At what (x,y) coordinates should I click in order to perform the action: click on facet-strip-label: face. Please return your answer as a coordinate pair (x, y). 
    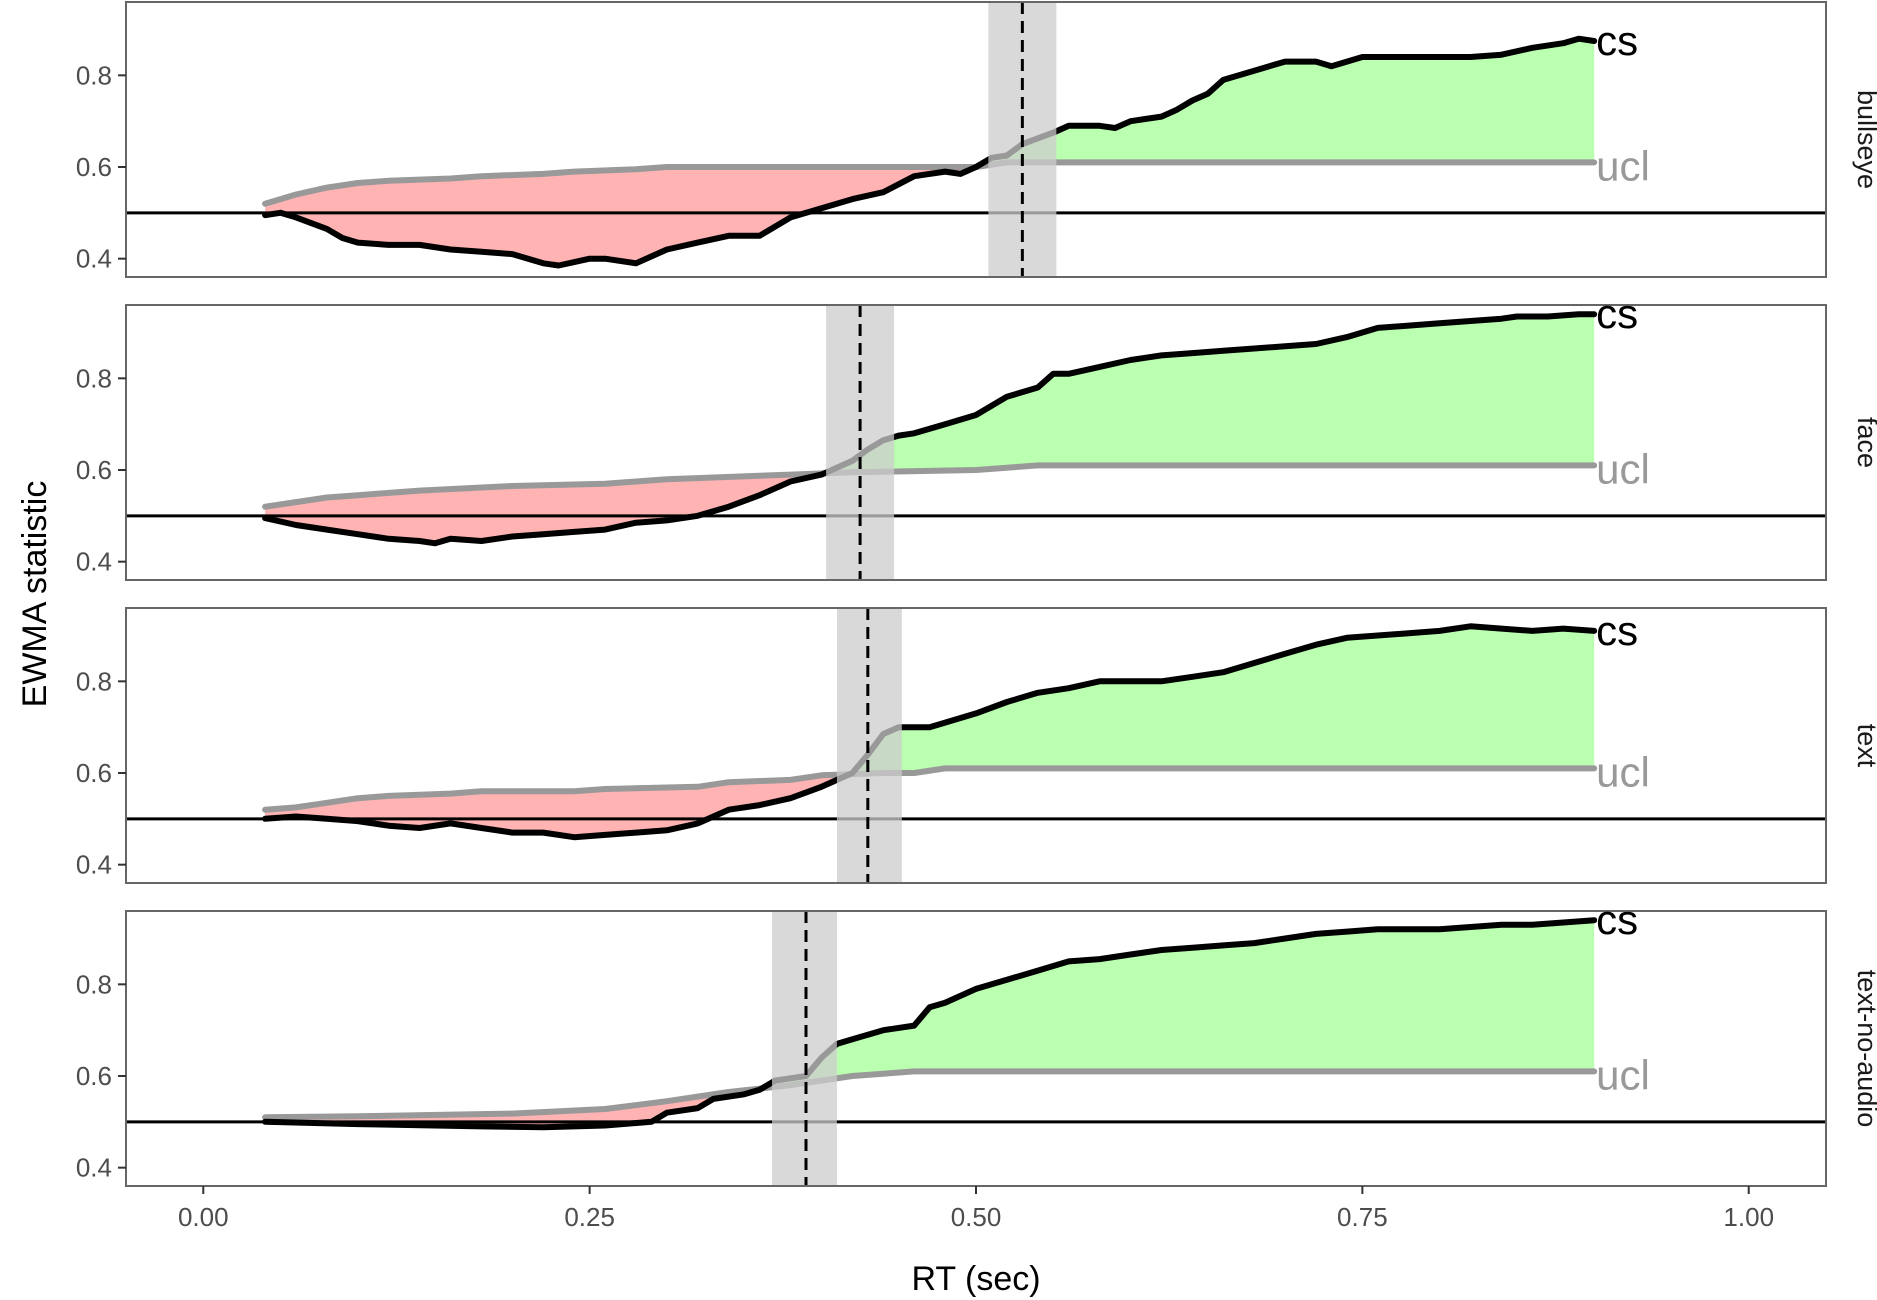
    Looking at the image, I should click on (1864, 442).